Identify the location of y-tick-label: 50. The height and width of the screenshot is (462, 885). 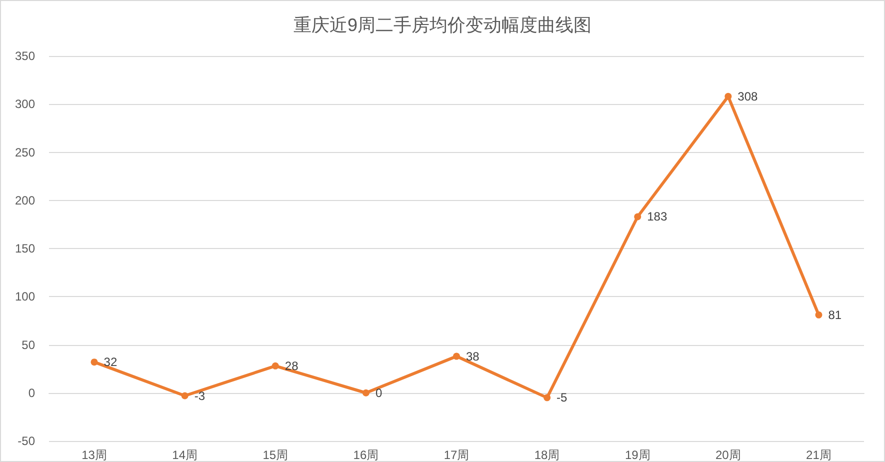
(29, 345).